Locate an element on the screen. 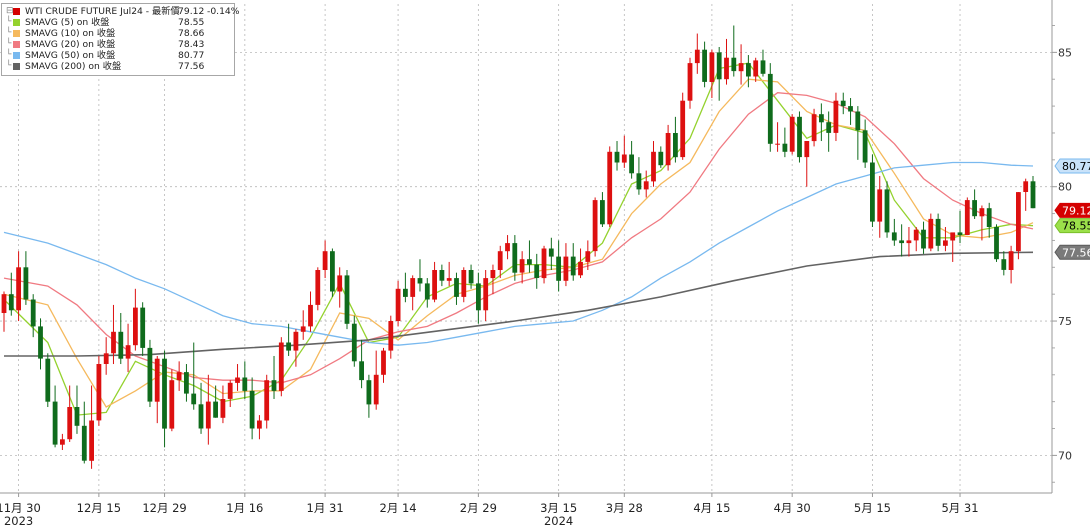  legend-row: └ SMAVG (50) on 收盤 80.77 is located at coordinates (118, 55).